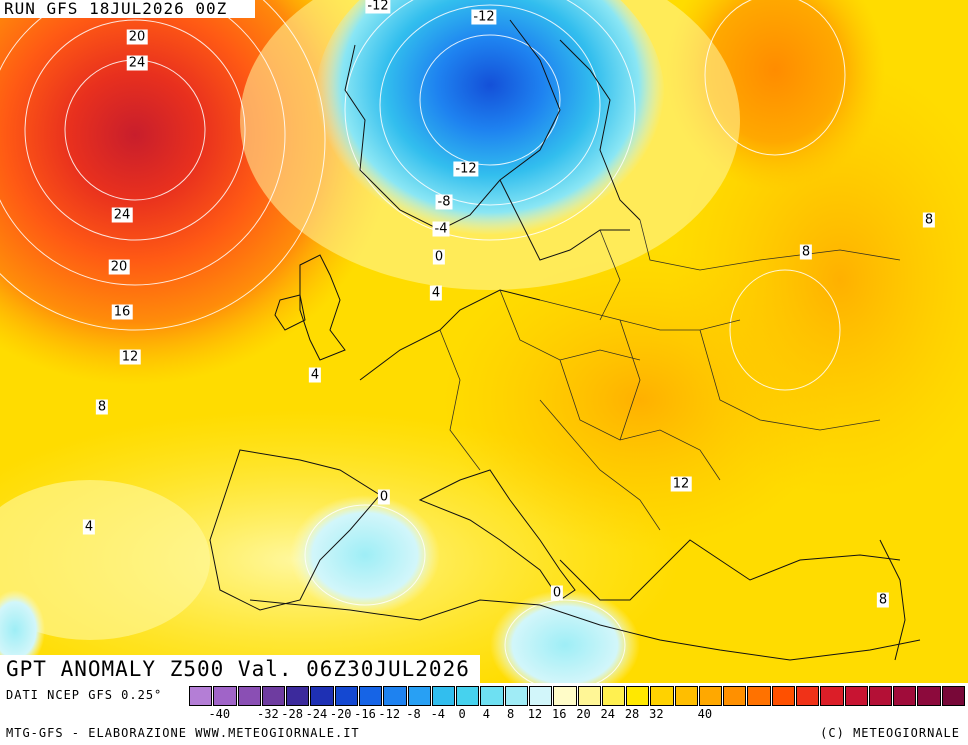  What do you see at coordinates (497, 535) in the screenshot?
I see `coast-italy` at bounding box center [497, 535].